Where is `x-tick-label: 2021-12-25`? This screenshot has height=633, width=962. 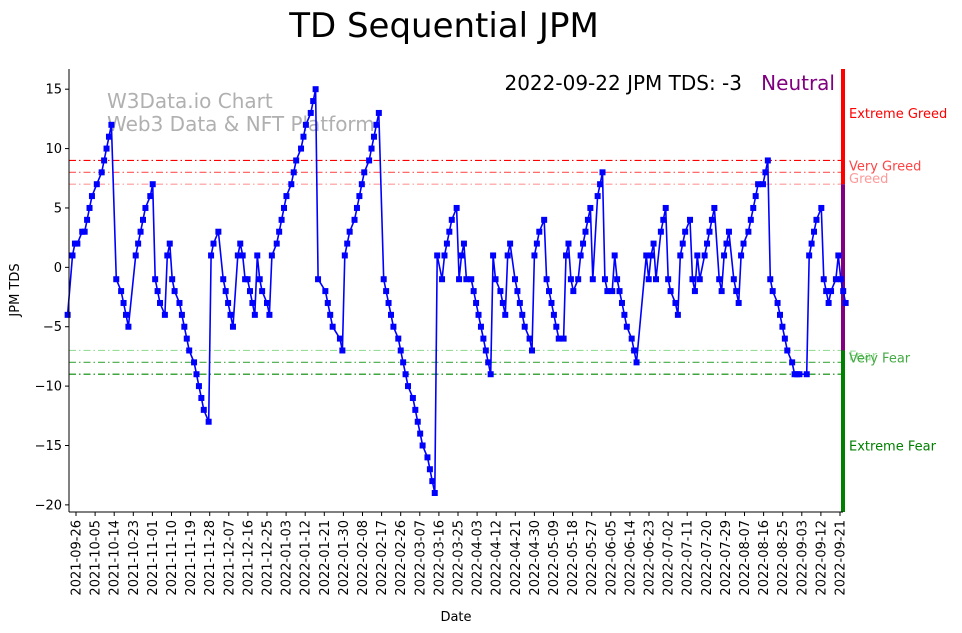
x-tick-label: 2021-12-25 is located at coordinates (268, 558).